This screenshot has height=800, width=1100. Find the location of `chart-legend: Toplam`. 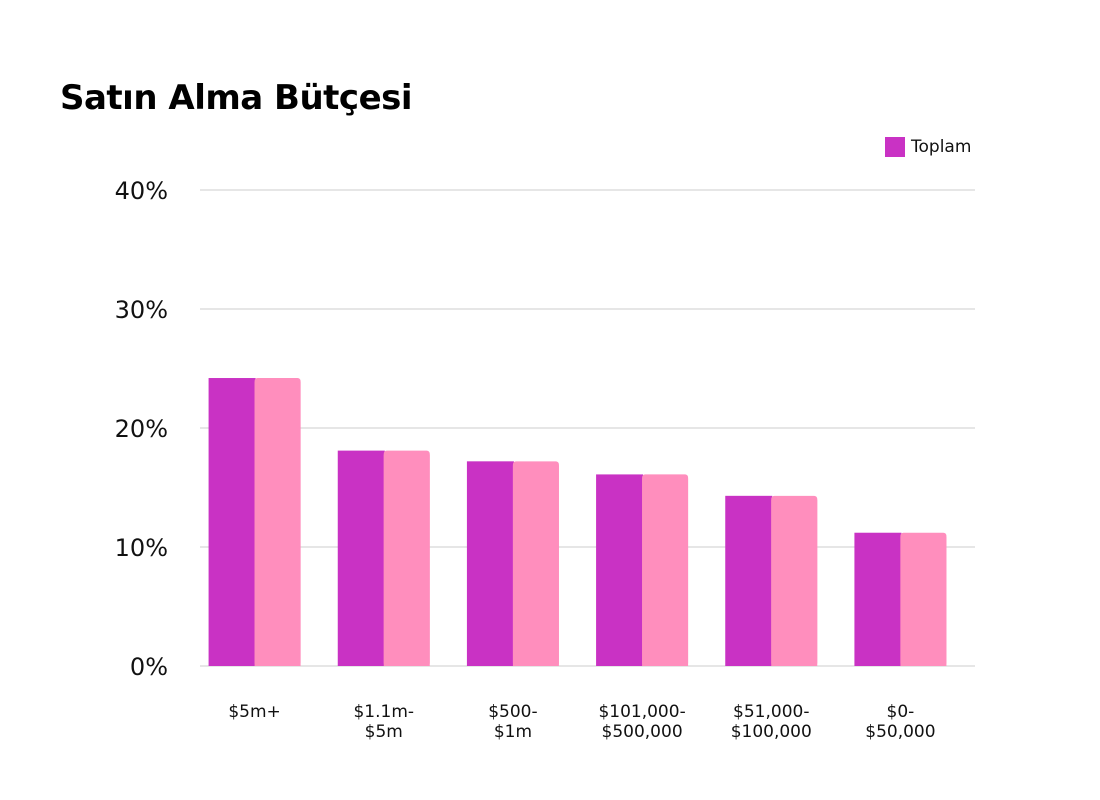

chart-legend: Toplam is located at coordinates (928, 147).